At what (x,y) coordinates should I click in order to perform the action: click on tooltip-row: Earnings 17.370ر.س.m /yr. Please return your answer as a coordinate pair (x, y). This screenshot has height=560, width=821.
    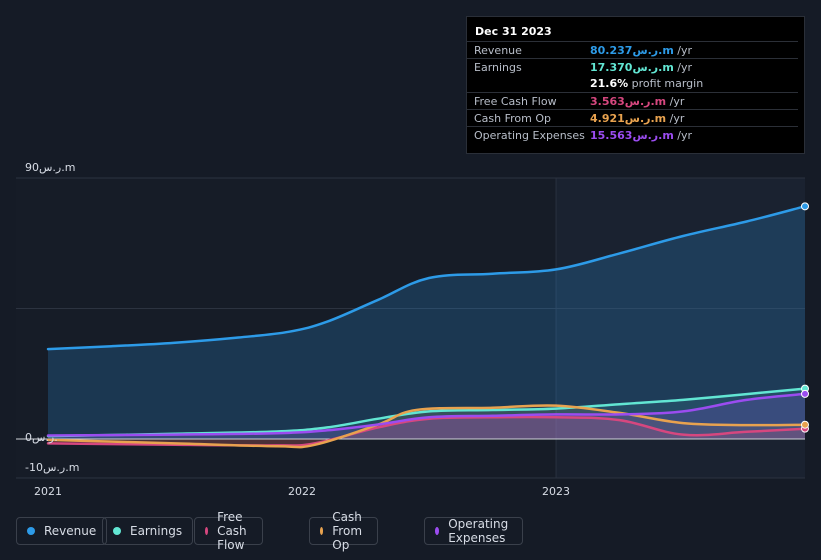
    Looking at the image, I should click on (632, 67).